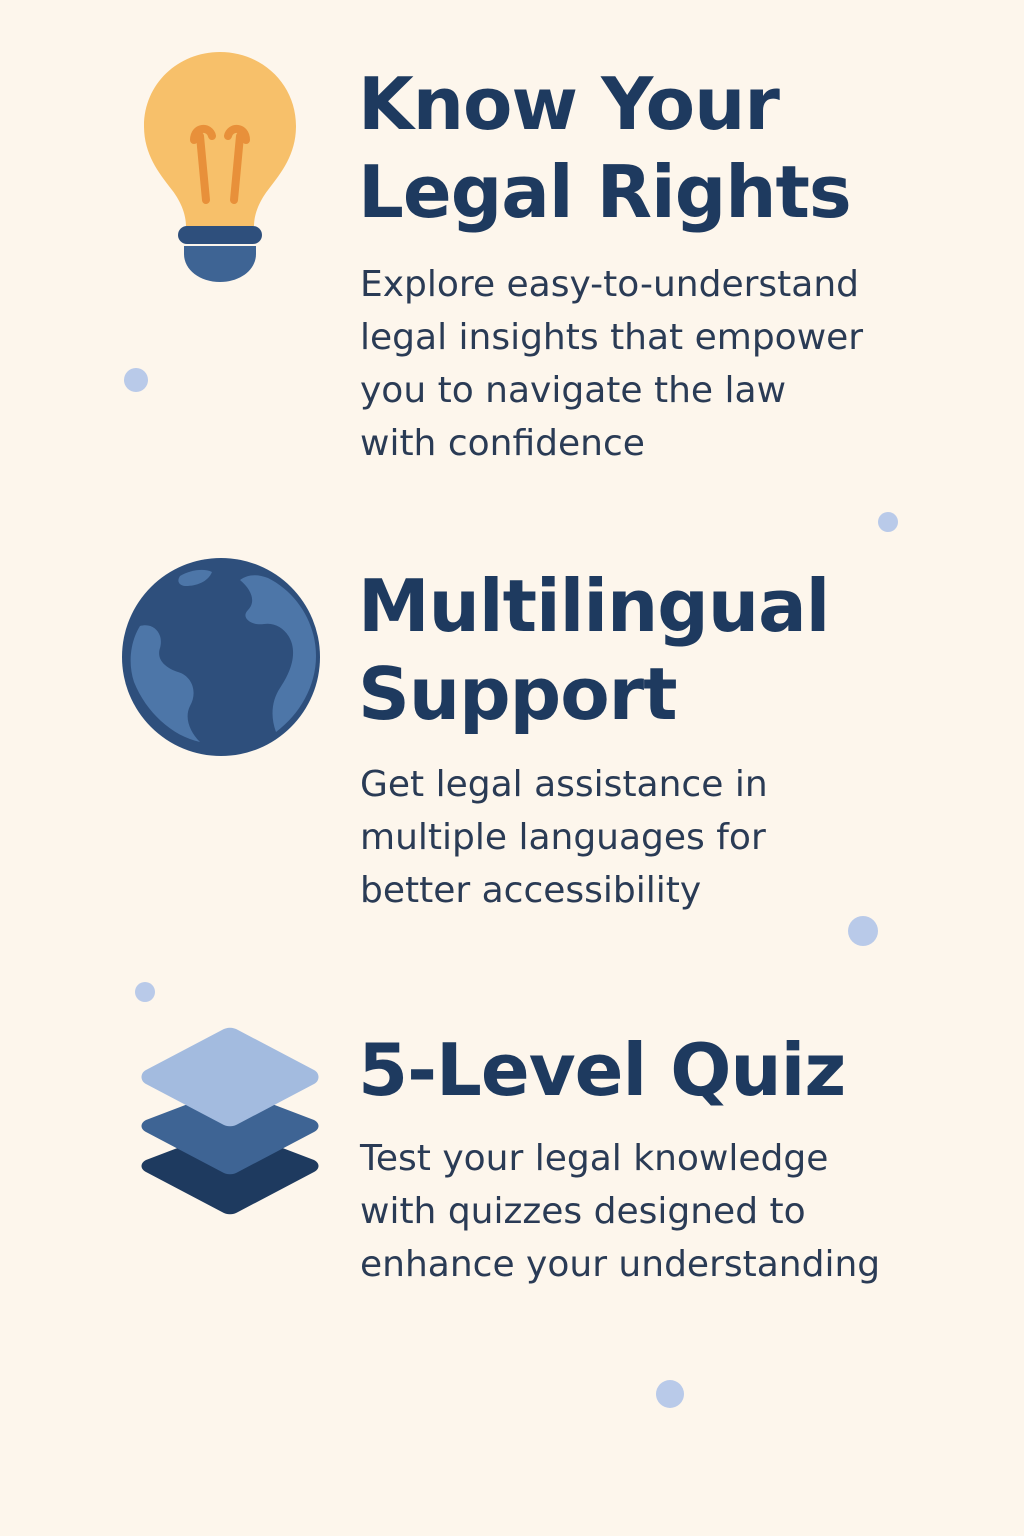 This screenshot has height=1536, width=1024. What do you see at coordinates (605, 192) in the screenshot?
I see `heading-line: Legal Rights` at bounding box center [605, 192].